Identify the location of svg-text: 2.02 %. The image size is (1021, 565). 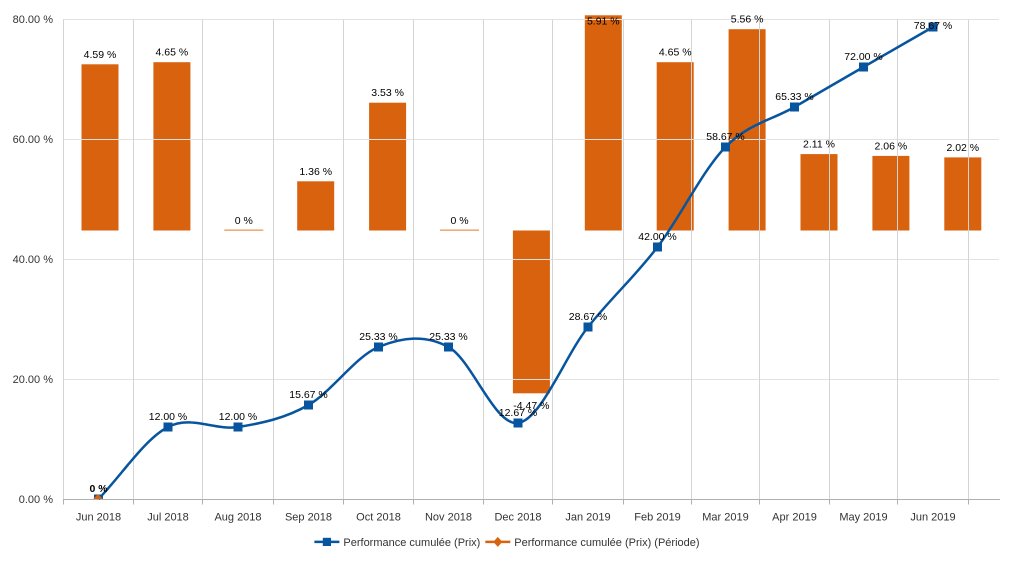
(962, 148).